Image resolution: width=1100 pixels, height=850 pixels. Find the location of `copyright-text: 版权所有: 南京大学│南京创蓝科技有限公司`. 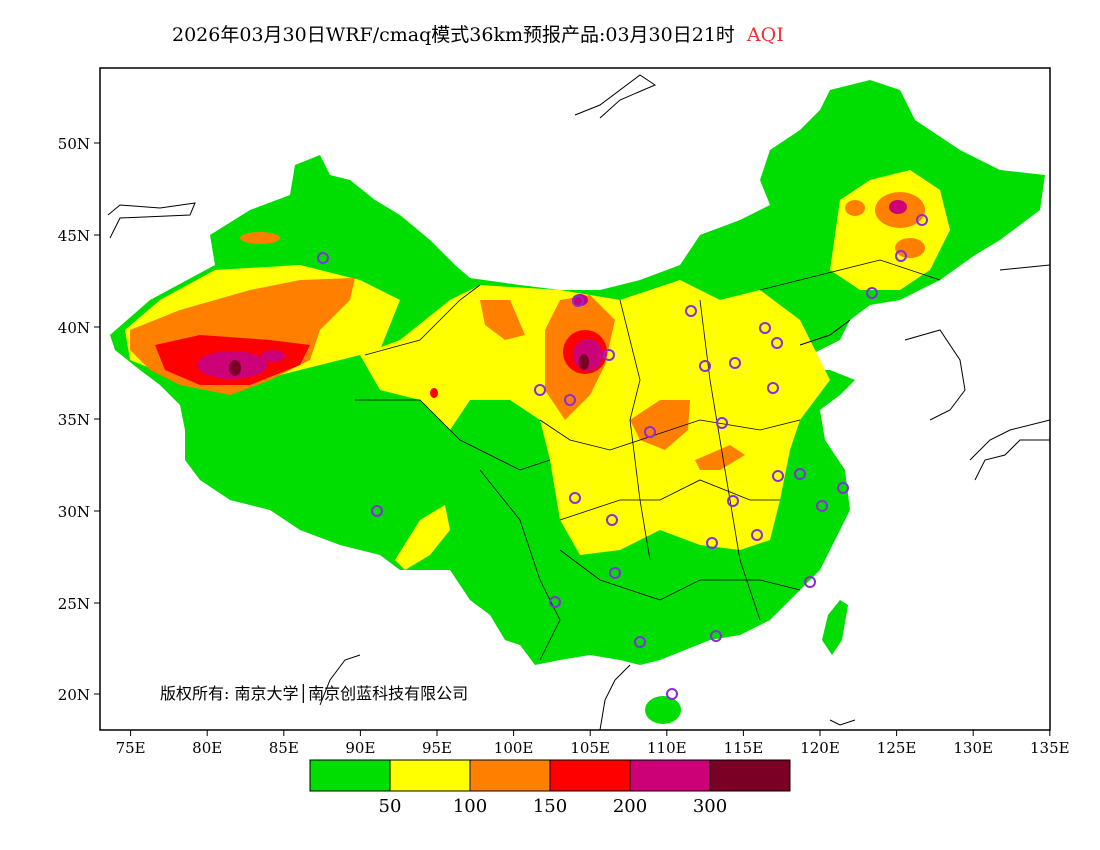

copyright-text: 版权所有: 南京大学│南京创蓝科技有限公司 is located at coordinates (314, 693).